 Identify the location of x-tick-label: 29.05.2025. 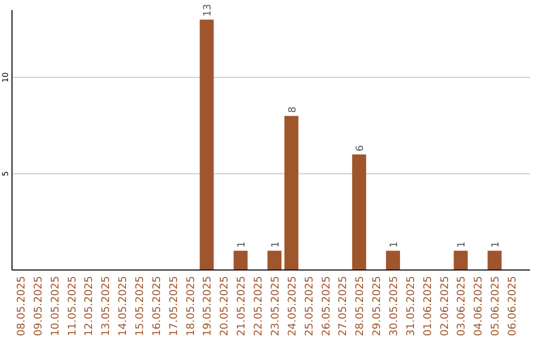
(377, 306).